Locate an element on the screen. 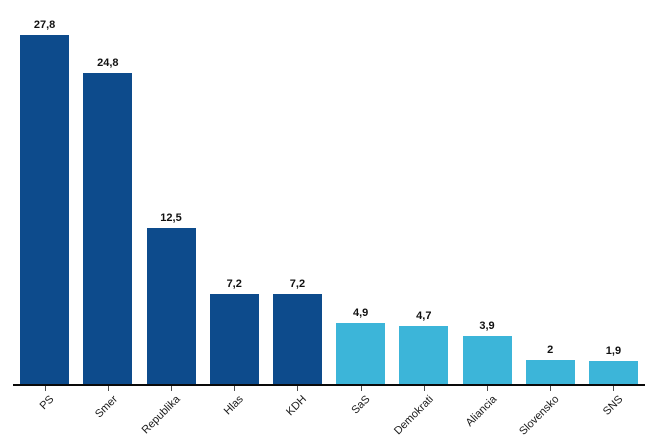 The width and height of the screenshot is (660, 440). bar-value-label: 2 is located at coordinates (550, 349).